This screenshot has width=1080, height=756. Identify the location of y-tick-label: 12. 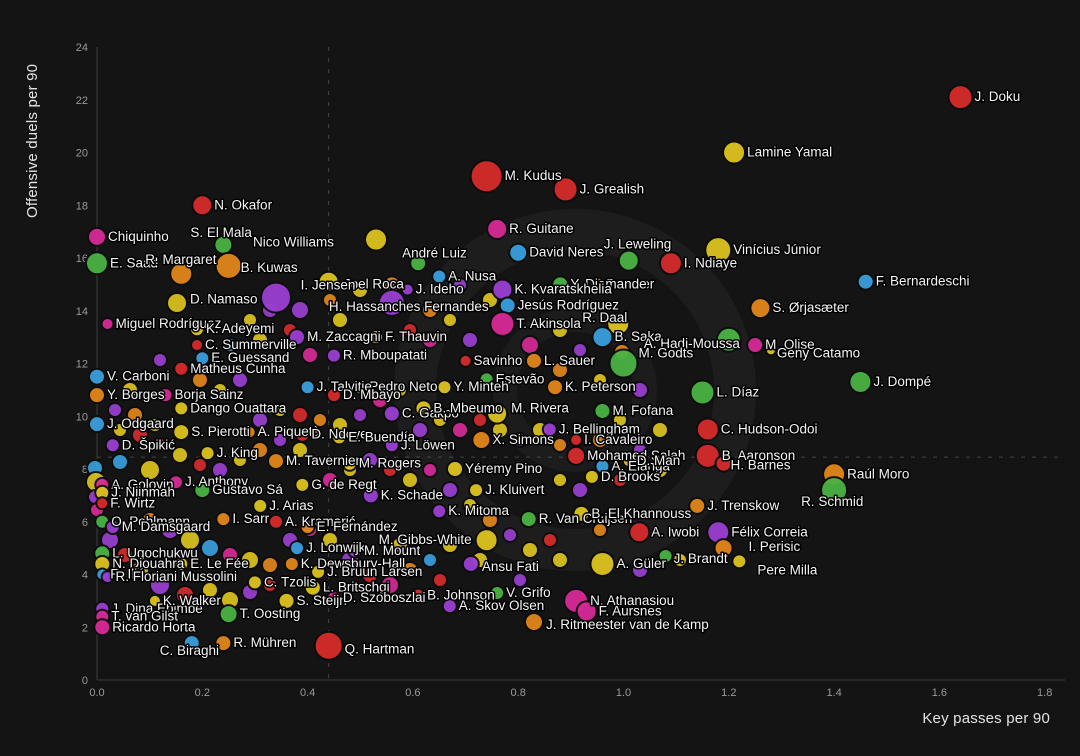
(82, 365).